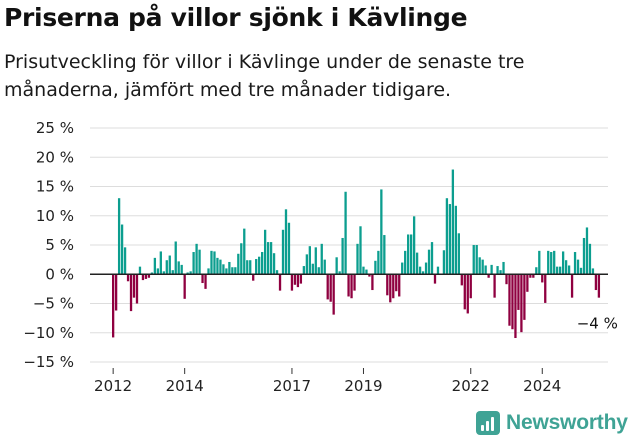  What do you see at coordinates (53, 304) in the screenshot?
I see `y-tick-label: −5 %` at bounding box center [53, 304].